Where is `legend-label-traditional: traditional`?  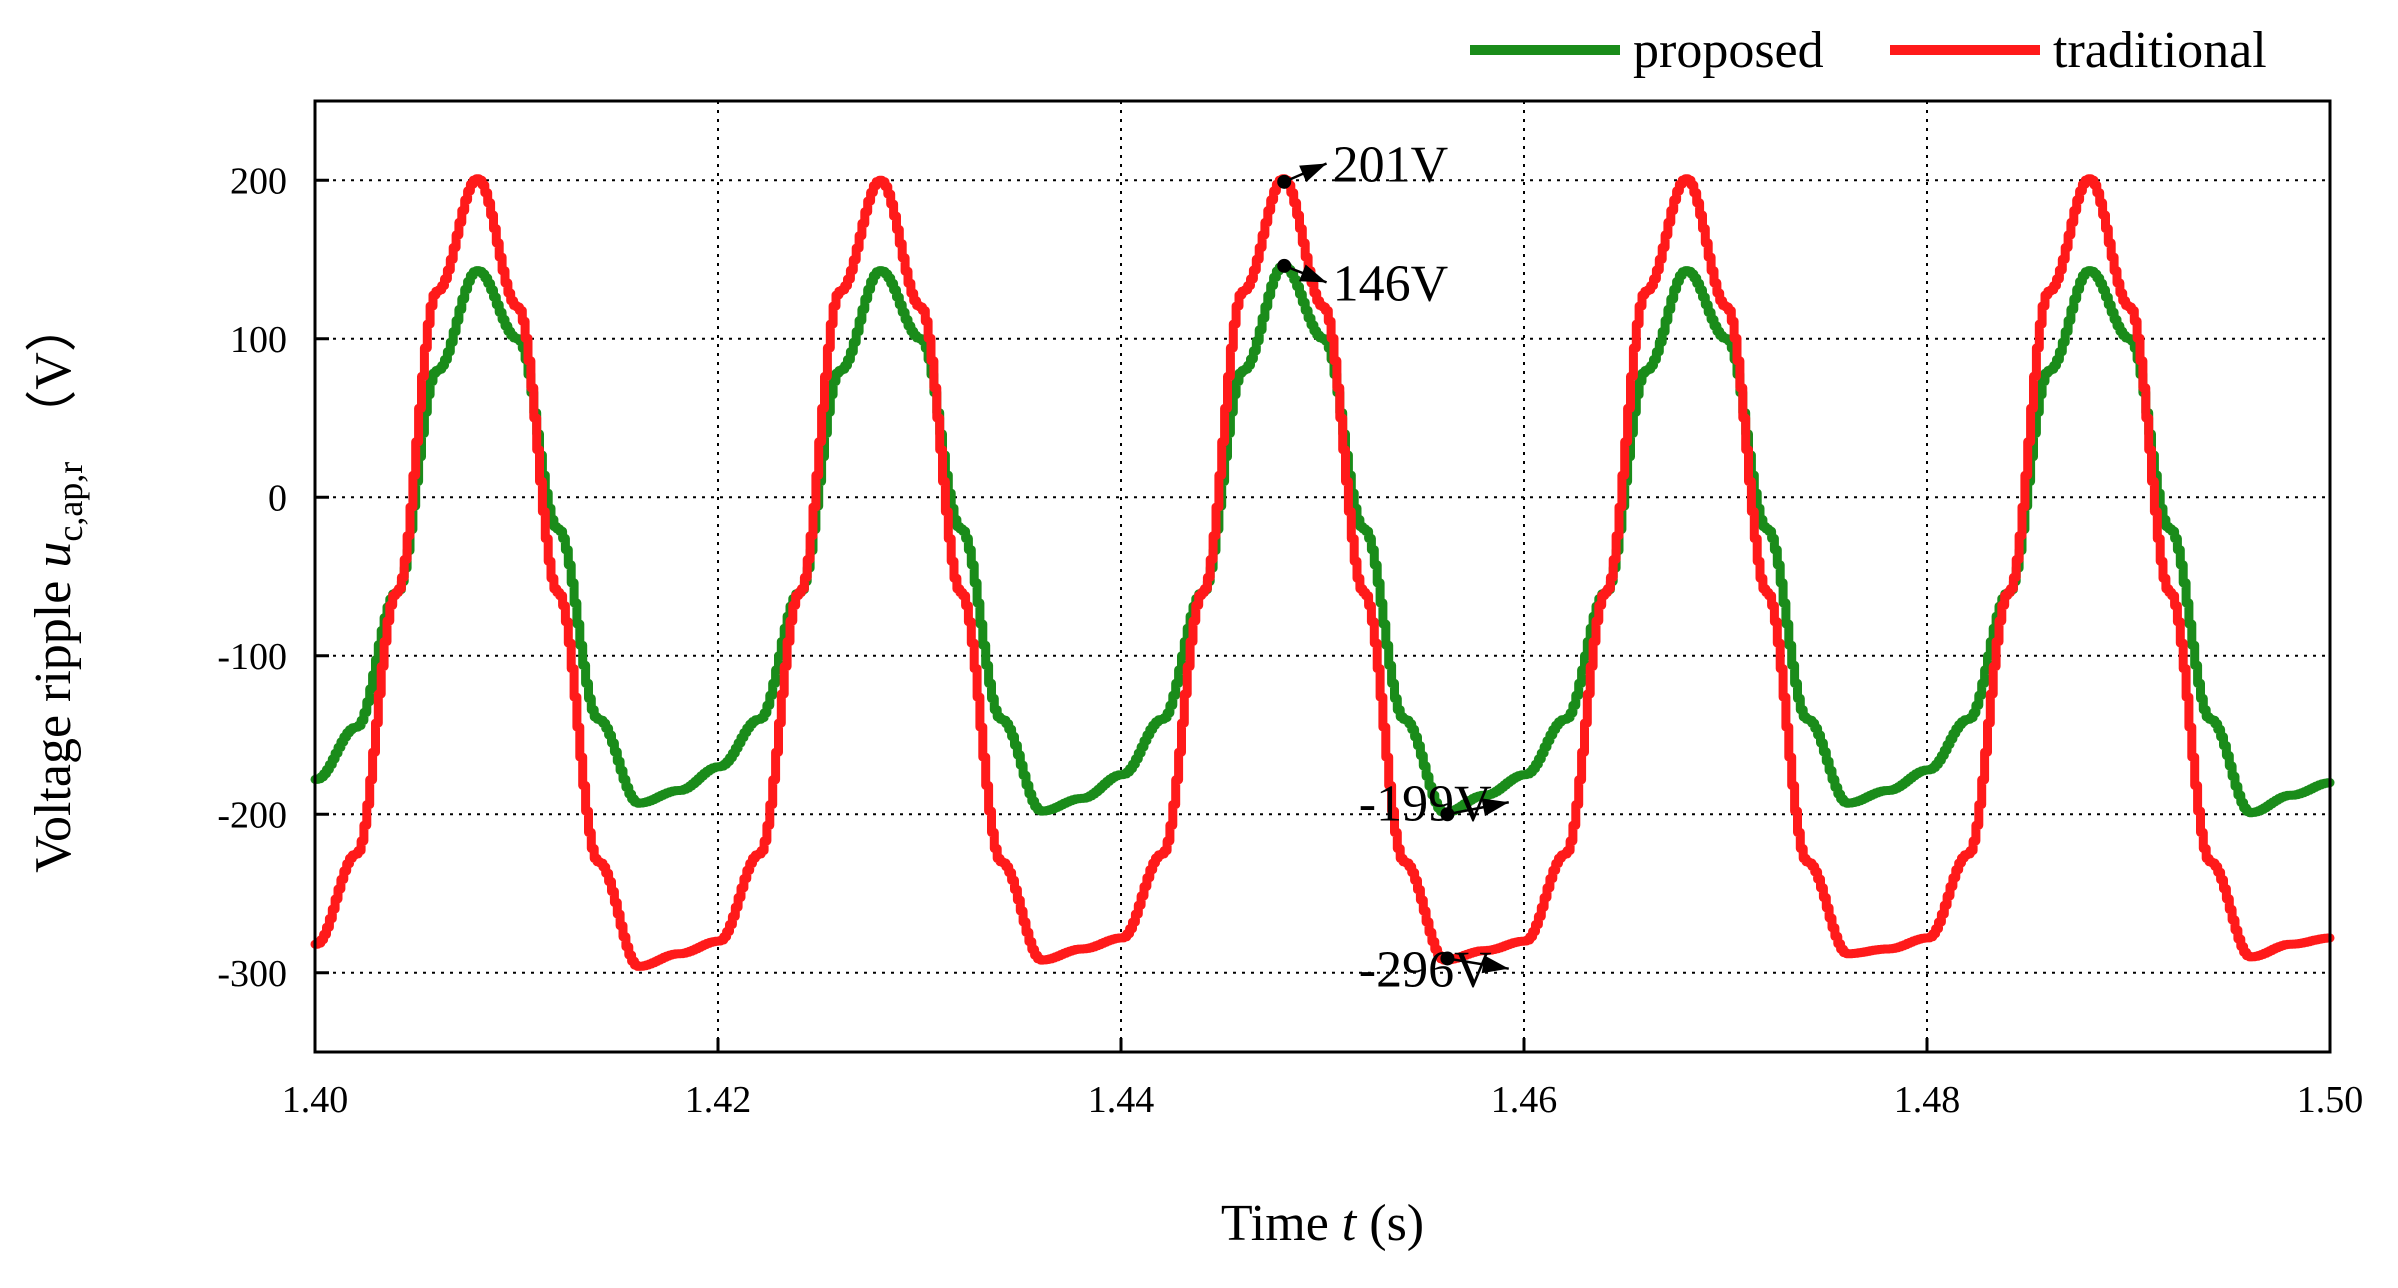 legend-label-traditional: traditional is located at coordinates (2160, 50).